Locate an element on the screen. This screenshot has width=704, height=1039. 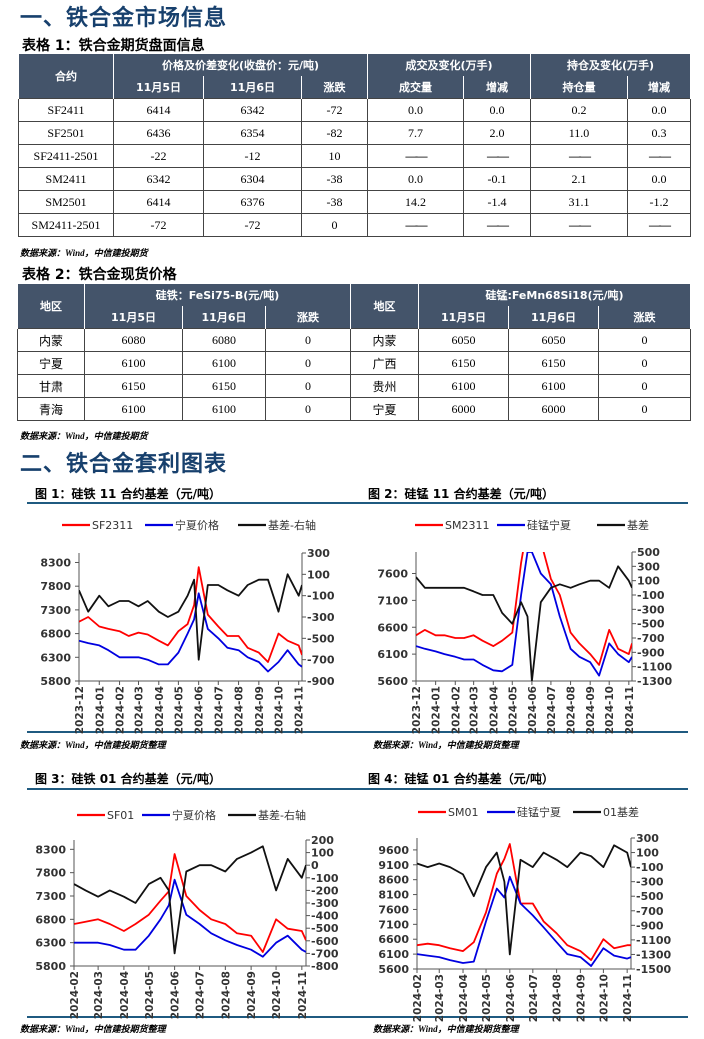
left-tick-label: 6800 is located at coordinates (55, 634).